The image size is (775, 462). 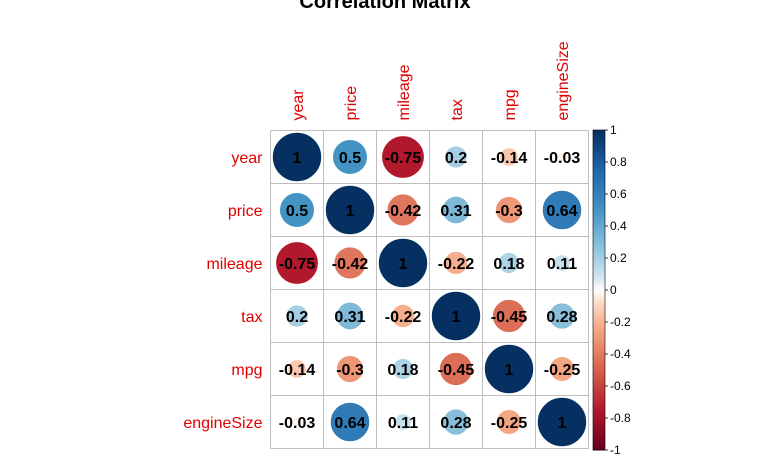 I want to click on cell-value-engineSize-tax: 0.28, so click(x=455, y=423).